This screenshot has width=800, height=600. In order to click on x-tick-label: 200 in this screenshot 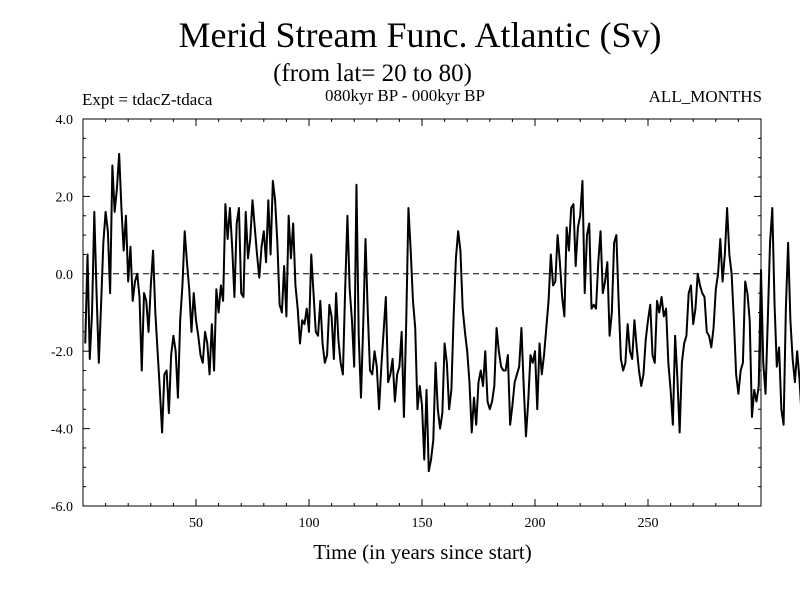, I will do `click(535, 523)`.